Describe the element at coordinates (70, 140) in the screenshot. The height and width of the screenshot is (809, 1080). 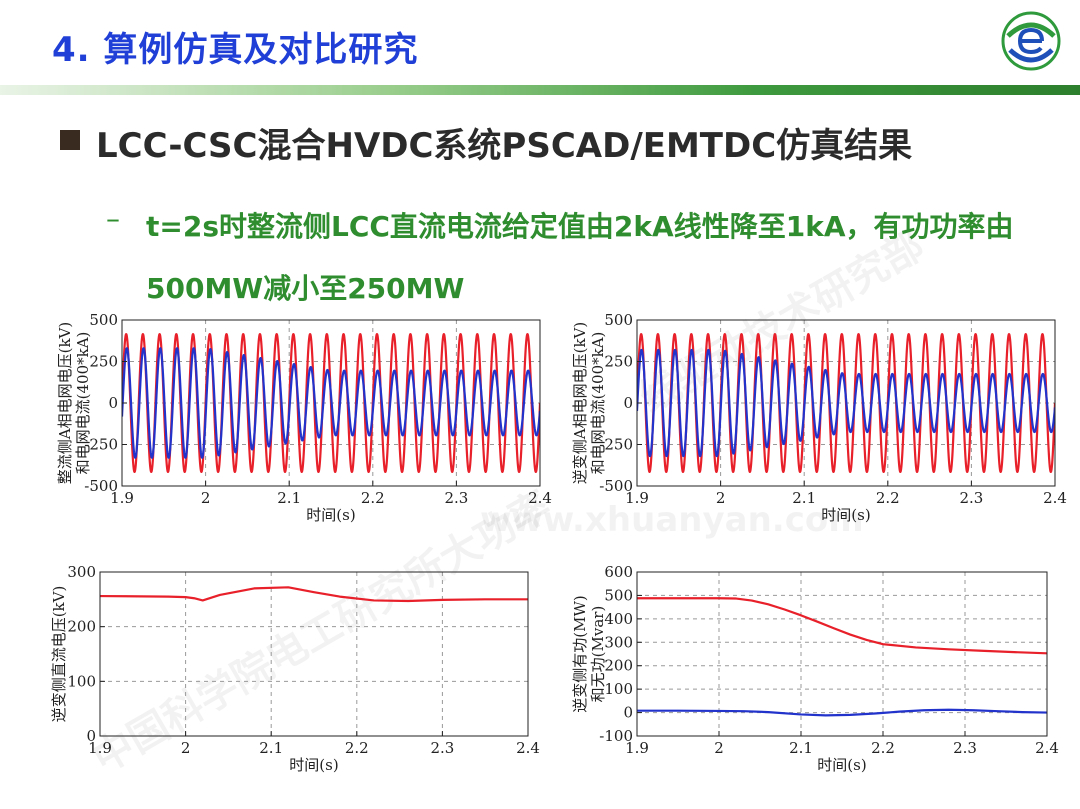
I see `square-bullet-icon` at that location.